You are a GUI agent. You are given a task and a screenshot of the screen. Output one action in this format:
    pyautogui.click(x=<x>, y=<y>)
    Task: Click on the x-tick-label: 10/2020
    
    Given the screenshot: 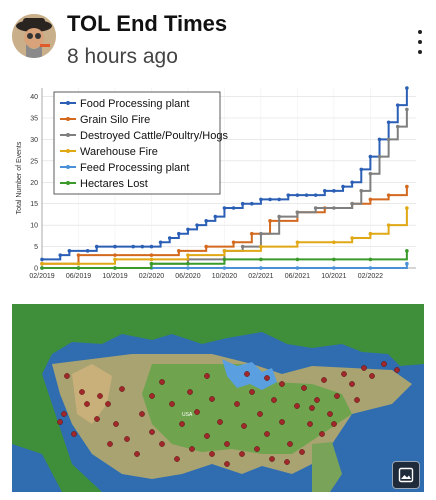 What is the action you would take?
    pyautogui.click(x=224, y=276)
    